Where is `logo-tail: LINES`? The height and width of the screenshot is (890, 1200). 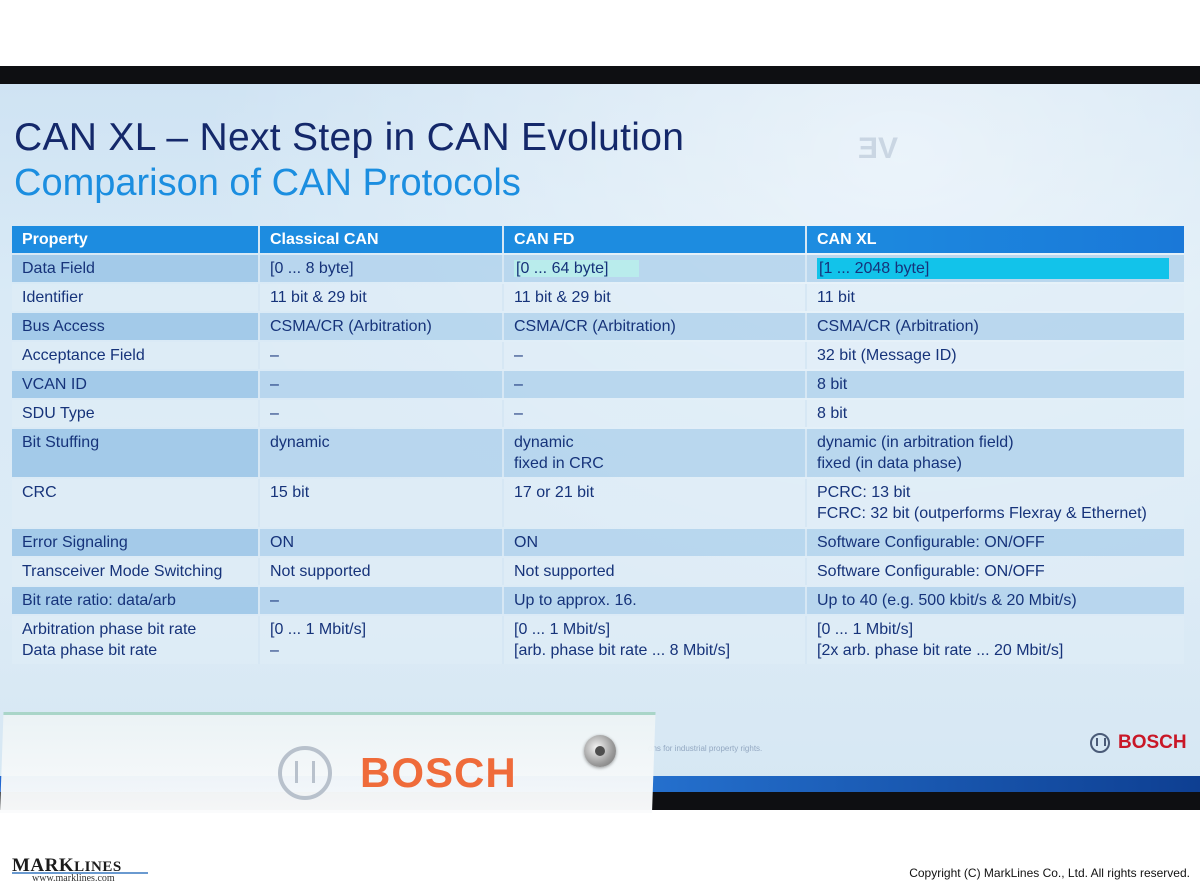 logo-tail: LINES is located at coordinates (98, 867).